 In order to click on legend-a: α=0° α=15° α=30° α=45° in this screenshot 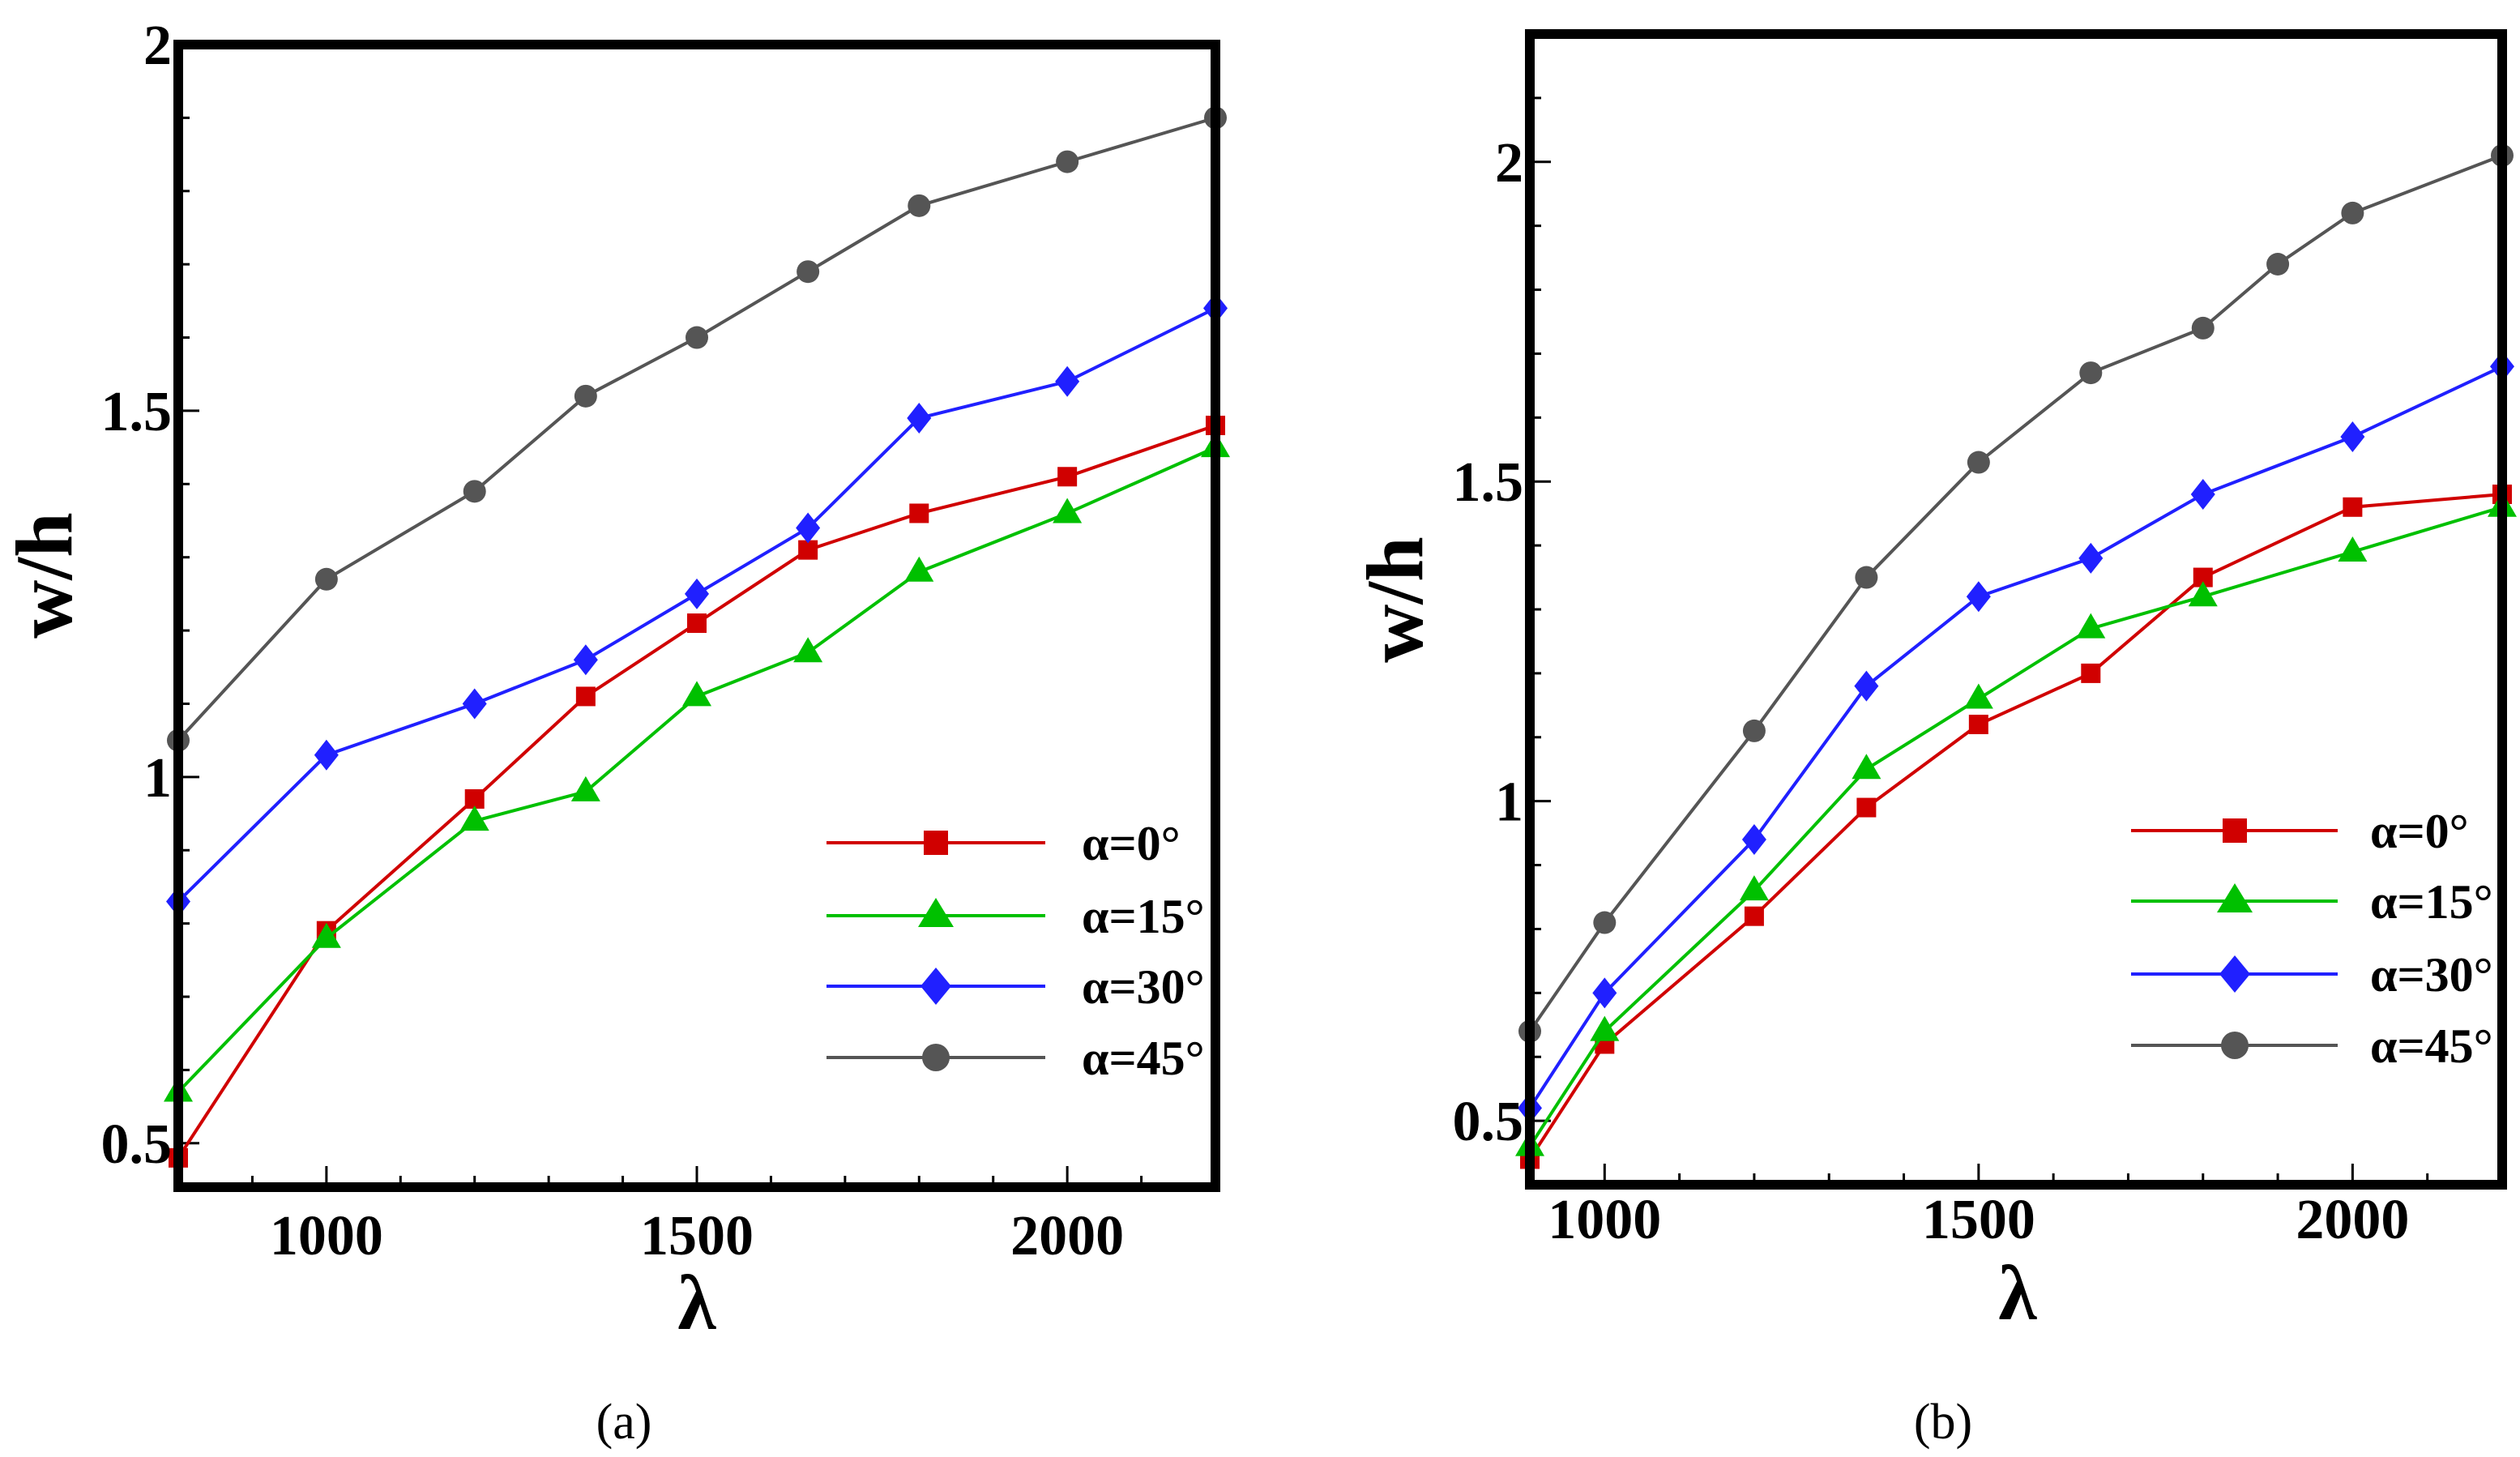, I will do `click(1016, 951)`.